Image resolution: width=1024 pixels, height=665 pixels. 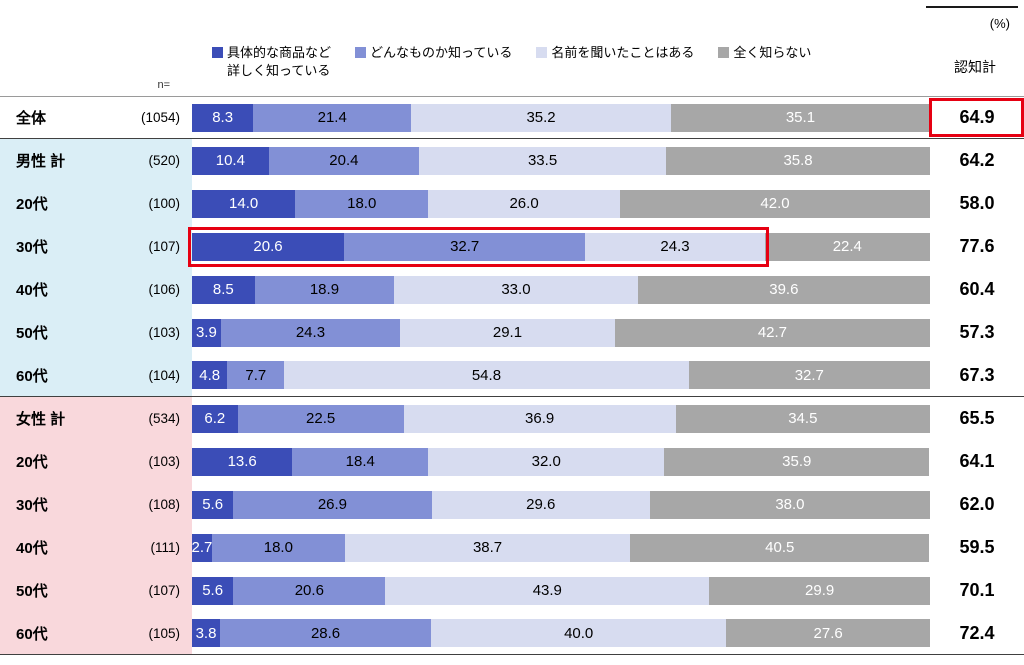 What do you see at coordinates (150, 375) in the screenshot?
I see `row-n: (104)` at bounding box center [150, 375].